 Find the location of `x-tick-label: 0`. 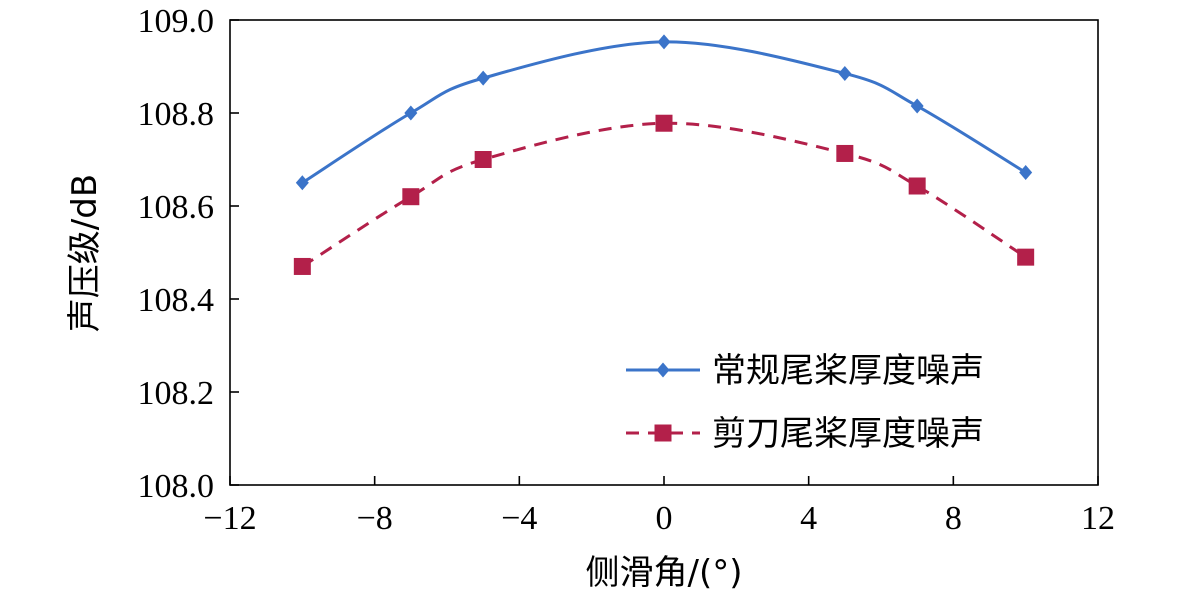

x-tick-label: 0 is located at coordinates (664, 518).